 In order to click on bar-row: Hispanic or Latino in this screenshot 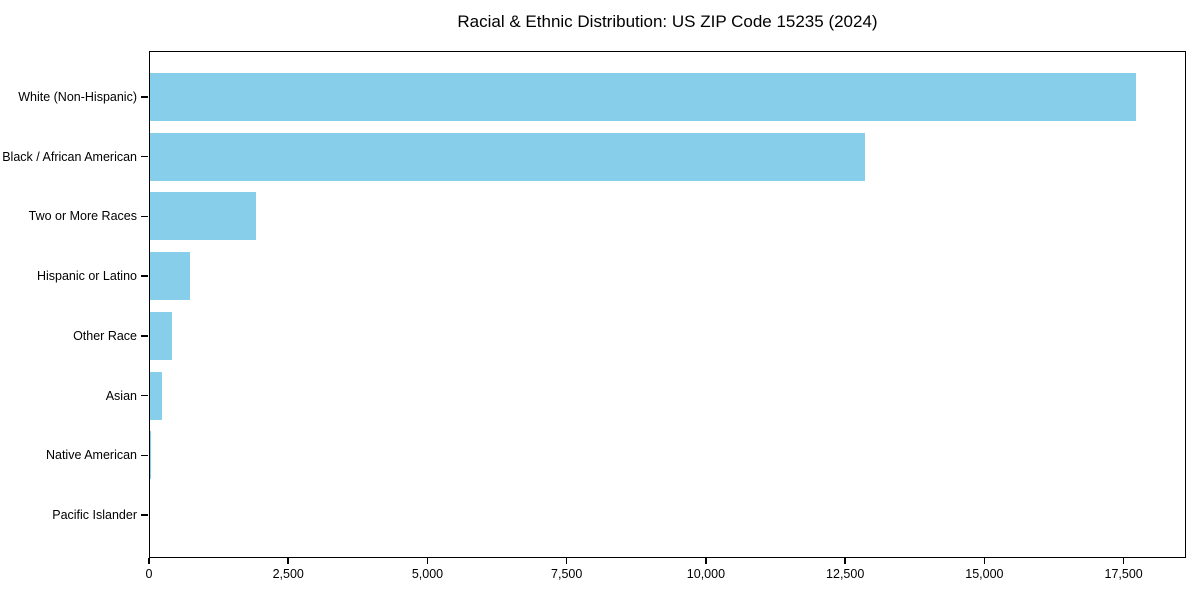, I will do `click(611, 276)`.